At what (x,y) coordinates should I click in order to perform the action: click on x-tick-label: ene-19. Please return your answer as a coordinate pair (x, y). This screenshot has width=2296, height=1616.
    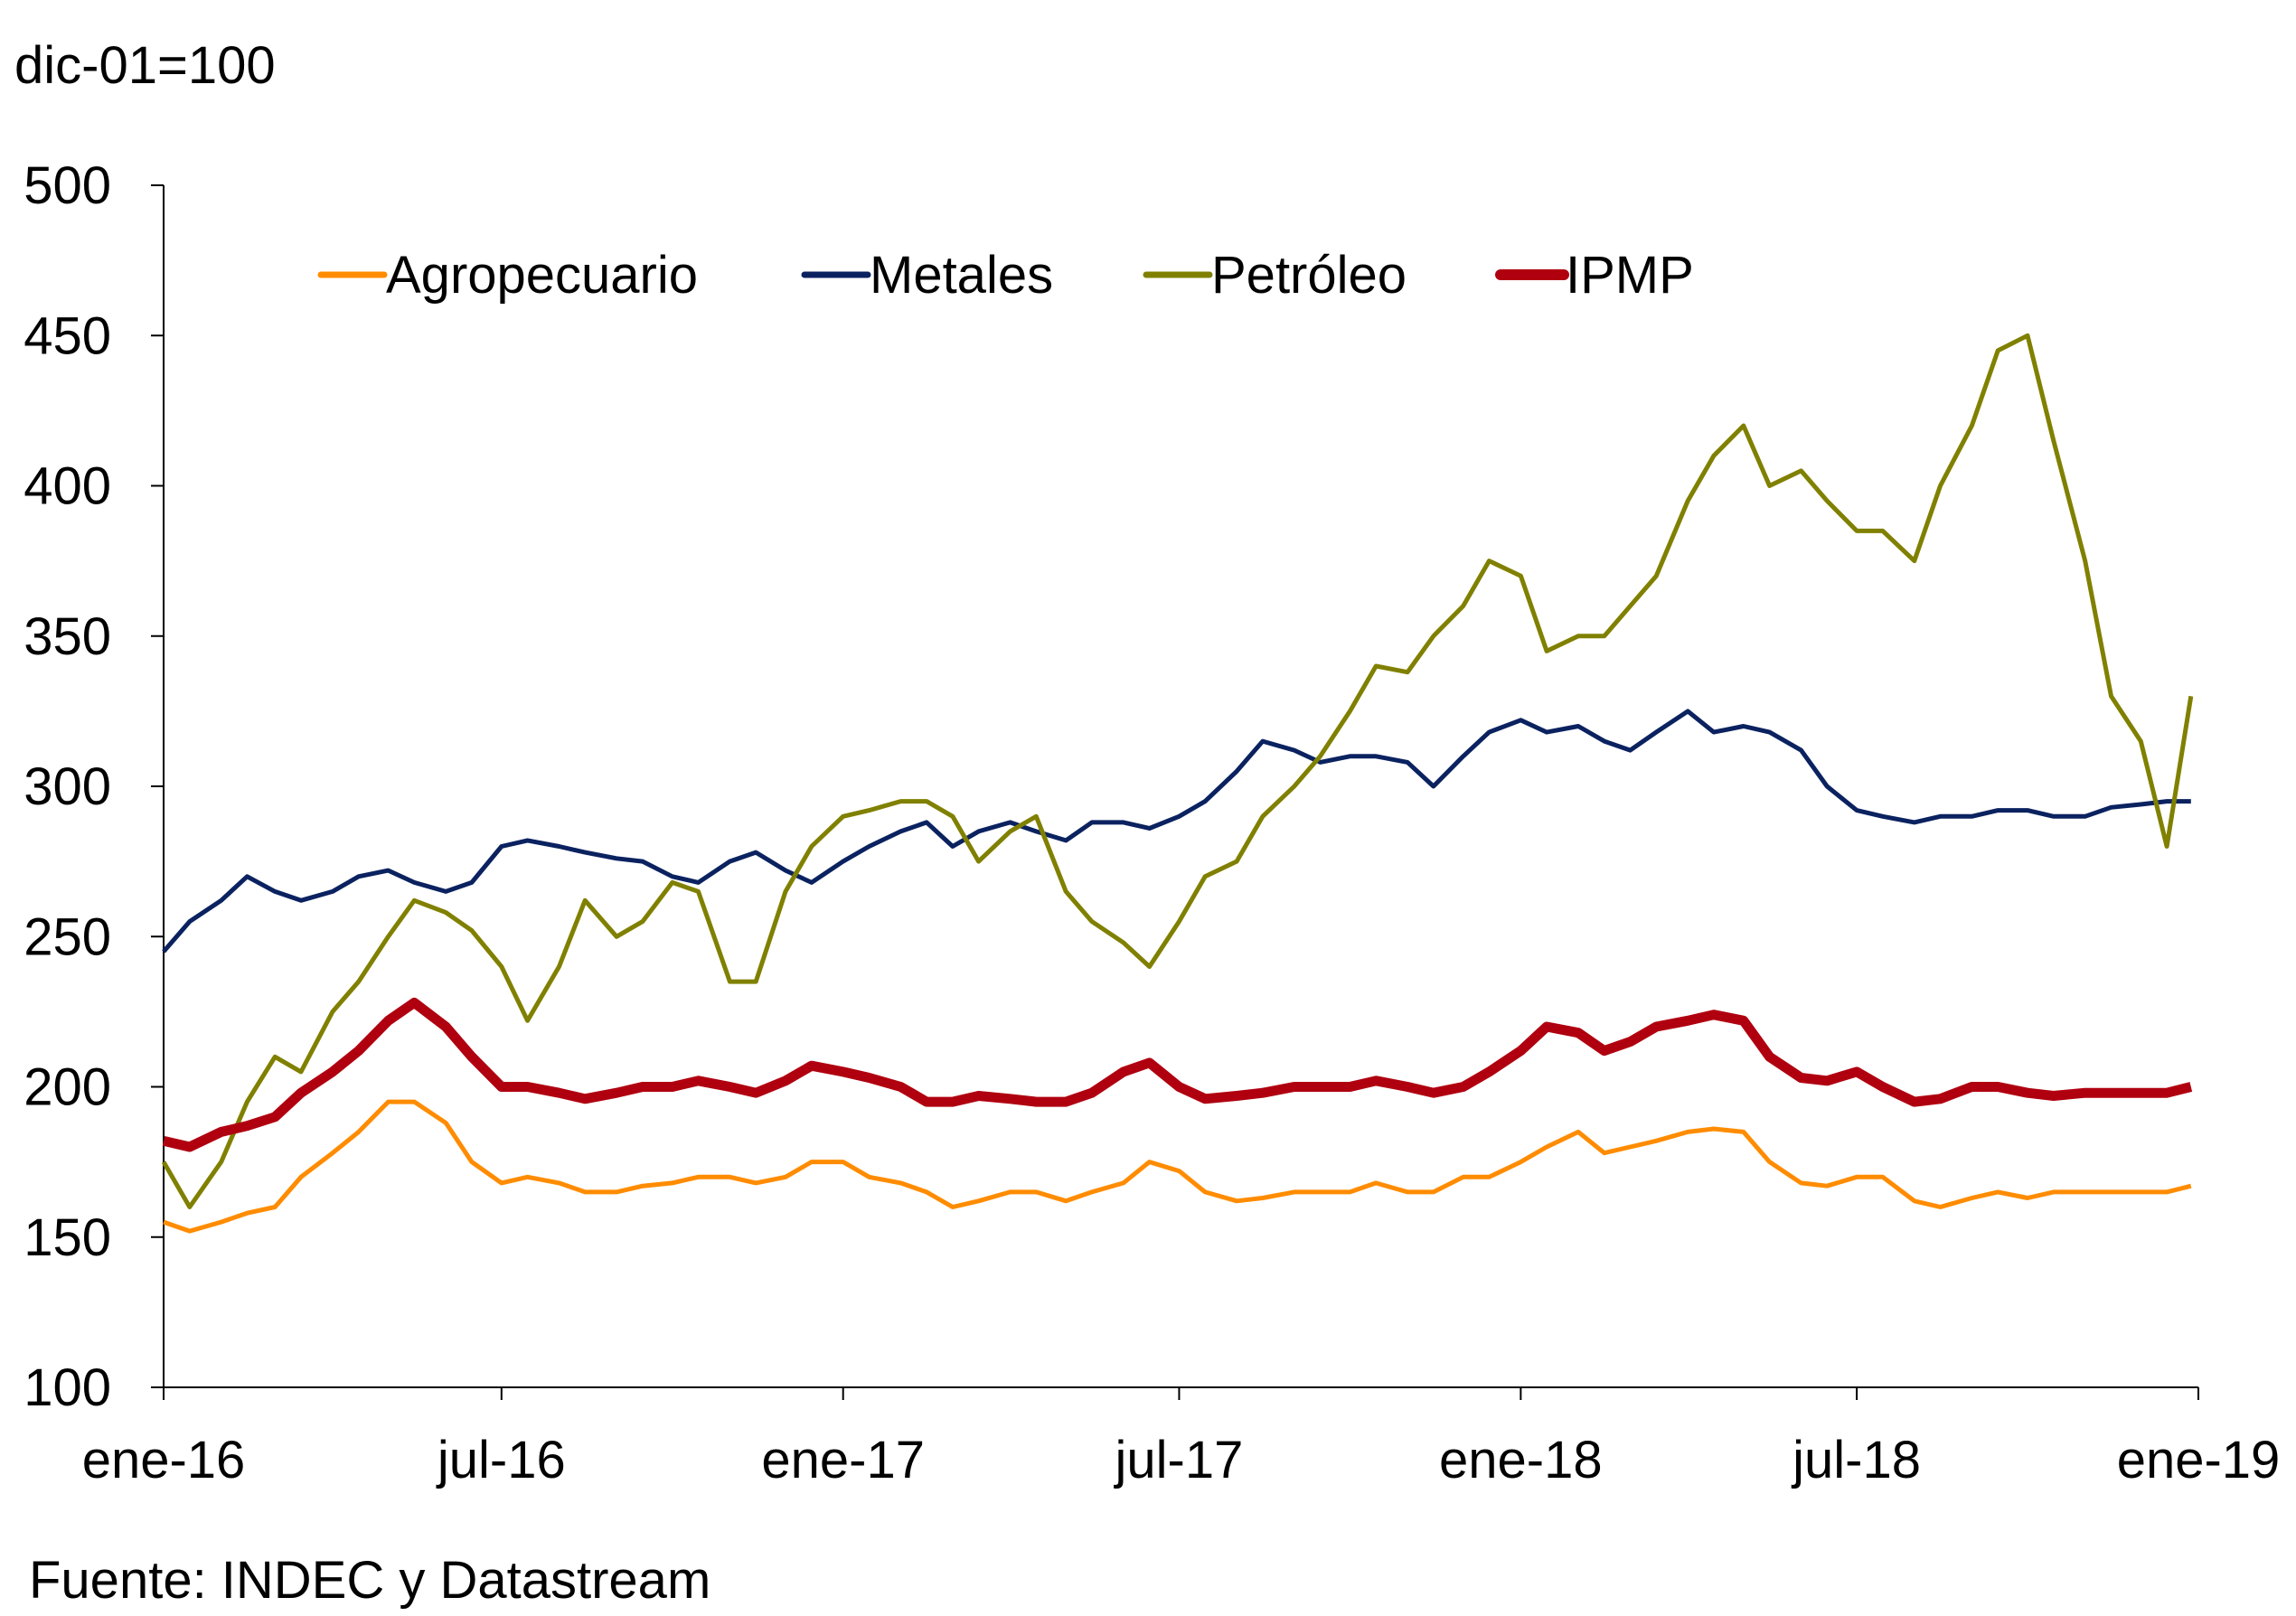
    Looking at the image, I should click on (2199, 1460).